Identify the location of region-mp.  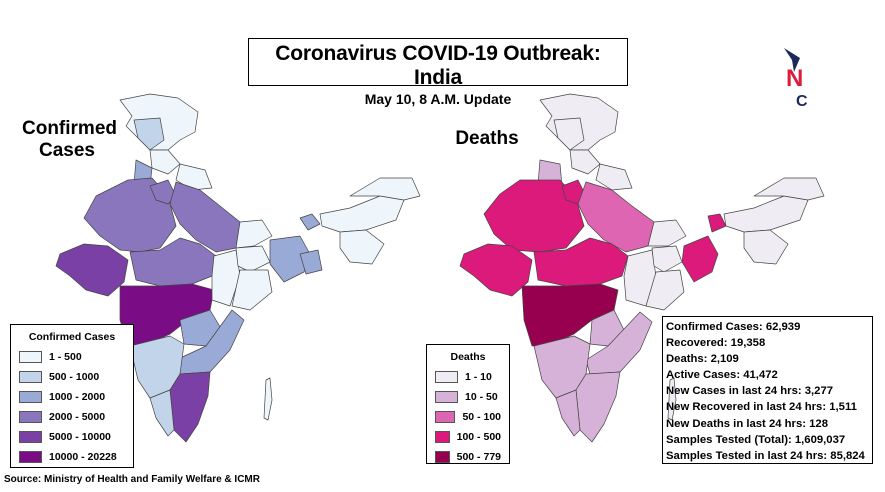
(581, 262).